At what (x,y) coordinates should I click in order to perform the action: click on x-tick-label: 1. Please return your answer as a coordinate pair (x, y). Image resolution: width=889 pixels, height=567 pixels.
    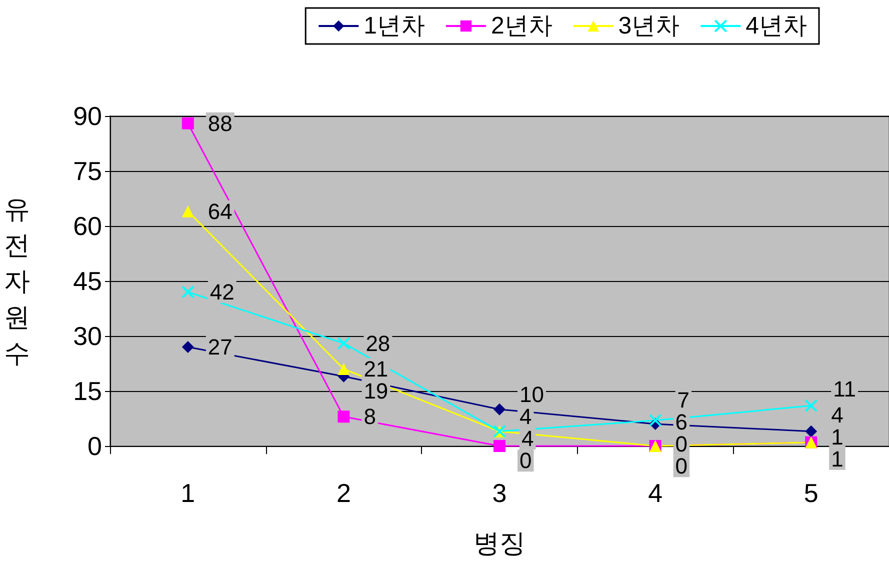
    Looking at the image, I should click on (188, 493).